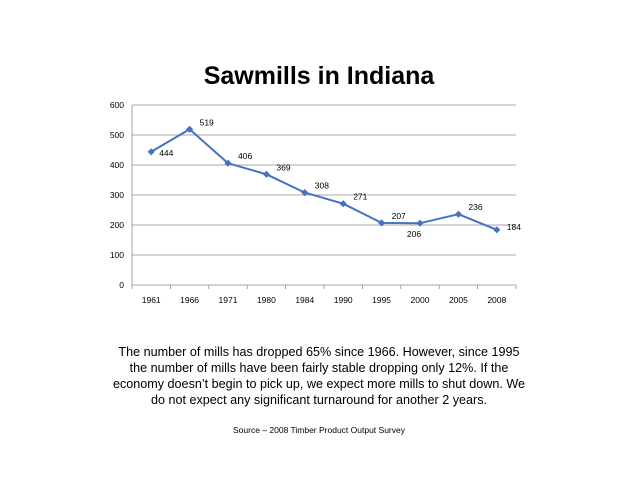 The height and width of the screenshot is (478, 638). Describe the element at coordinates (360, 197) in the screenshot. I see `data-label: 271` at that location.